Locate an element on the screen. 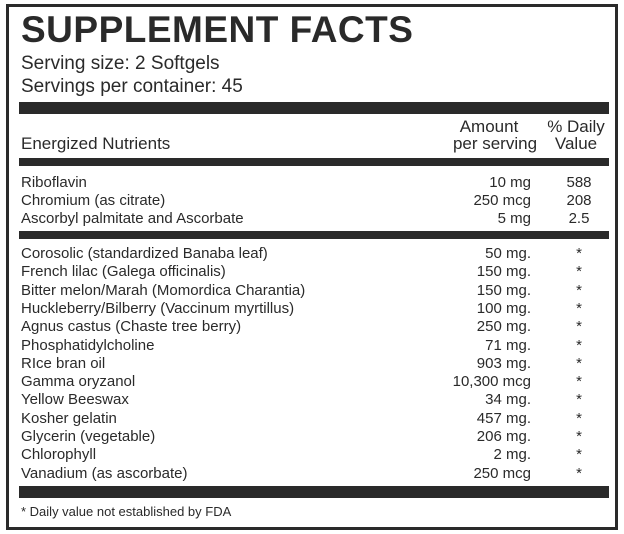  nutrient-amount: 903 mg. is located at coordinates (503, 363).